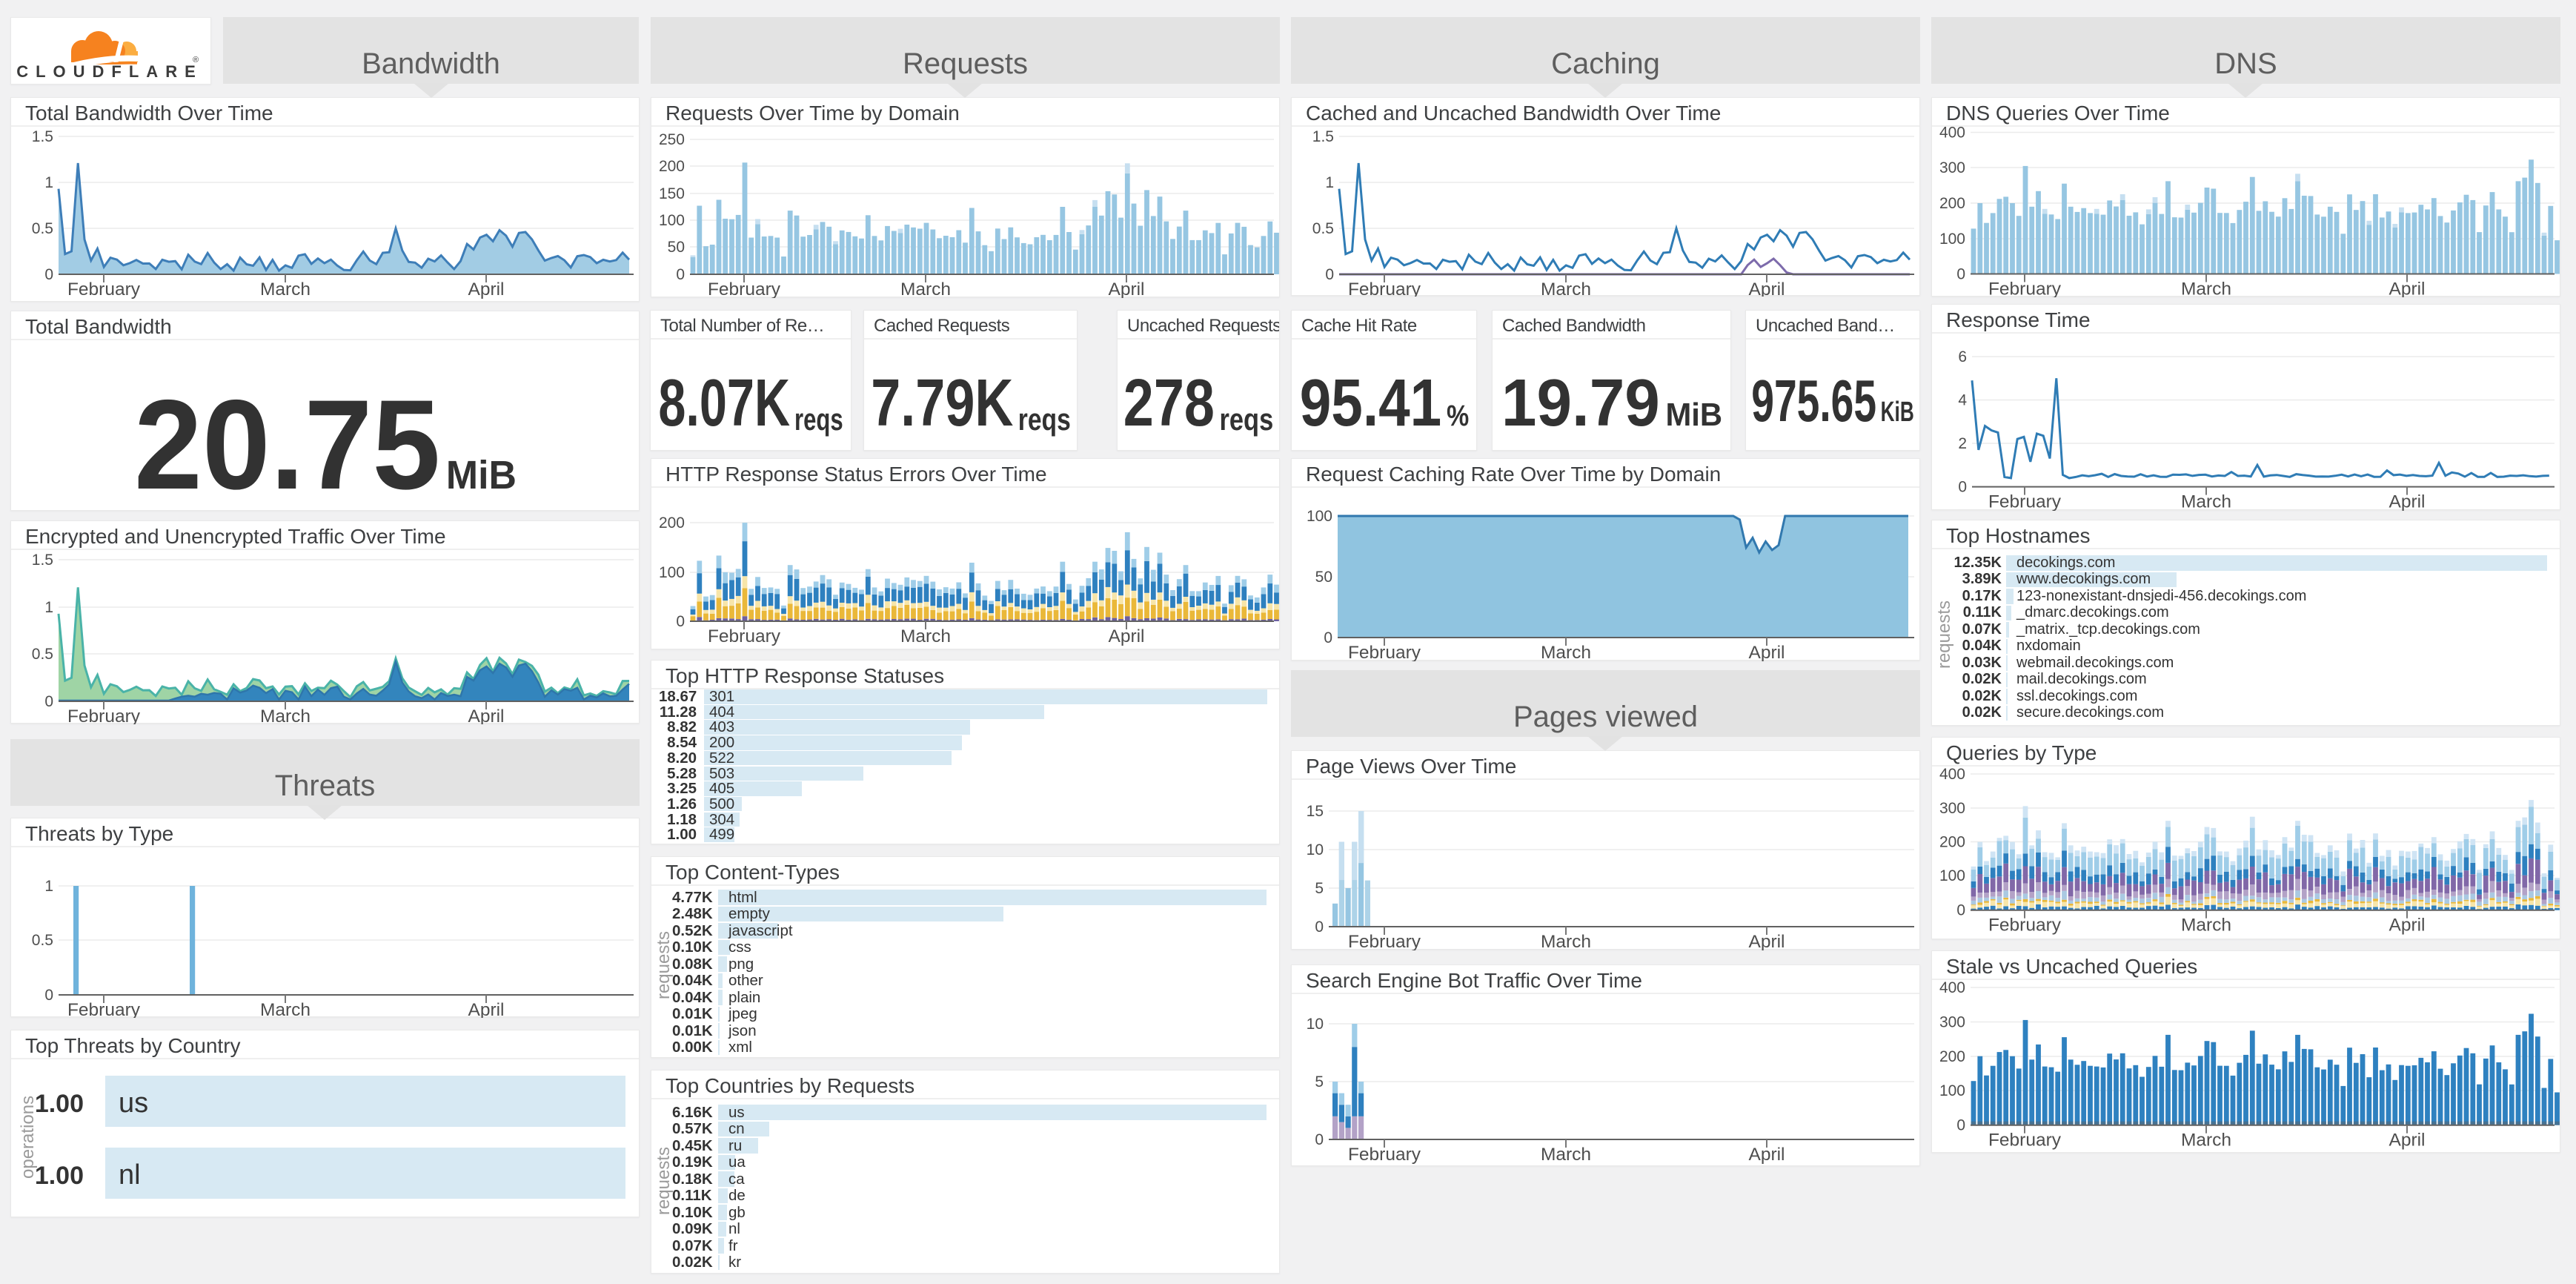  What do you see at coordinates (1962, 400) in the screenshot?
I see `svg-text: 4` at bounding box center [1962, 400].